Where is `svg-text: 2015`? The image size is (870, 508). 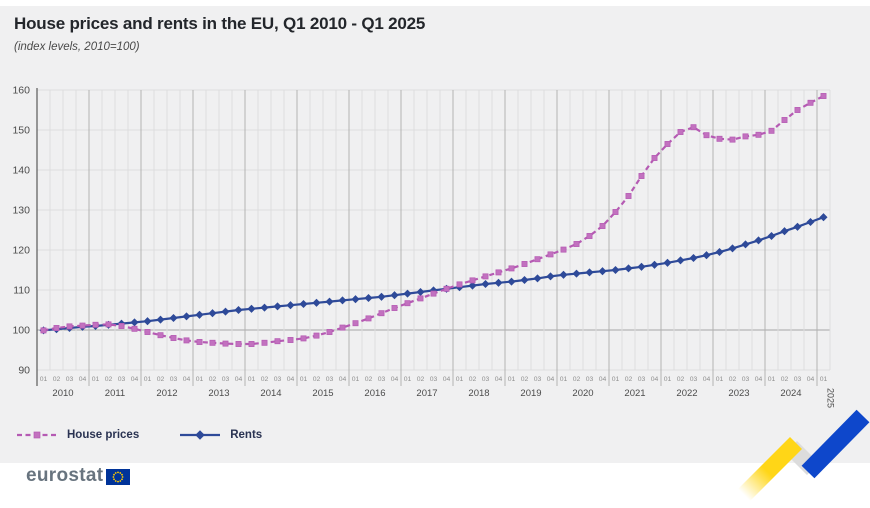 svg-text: 2015 is located at coordinates (322, 393).